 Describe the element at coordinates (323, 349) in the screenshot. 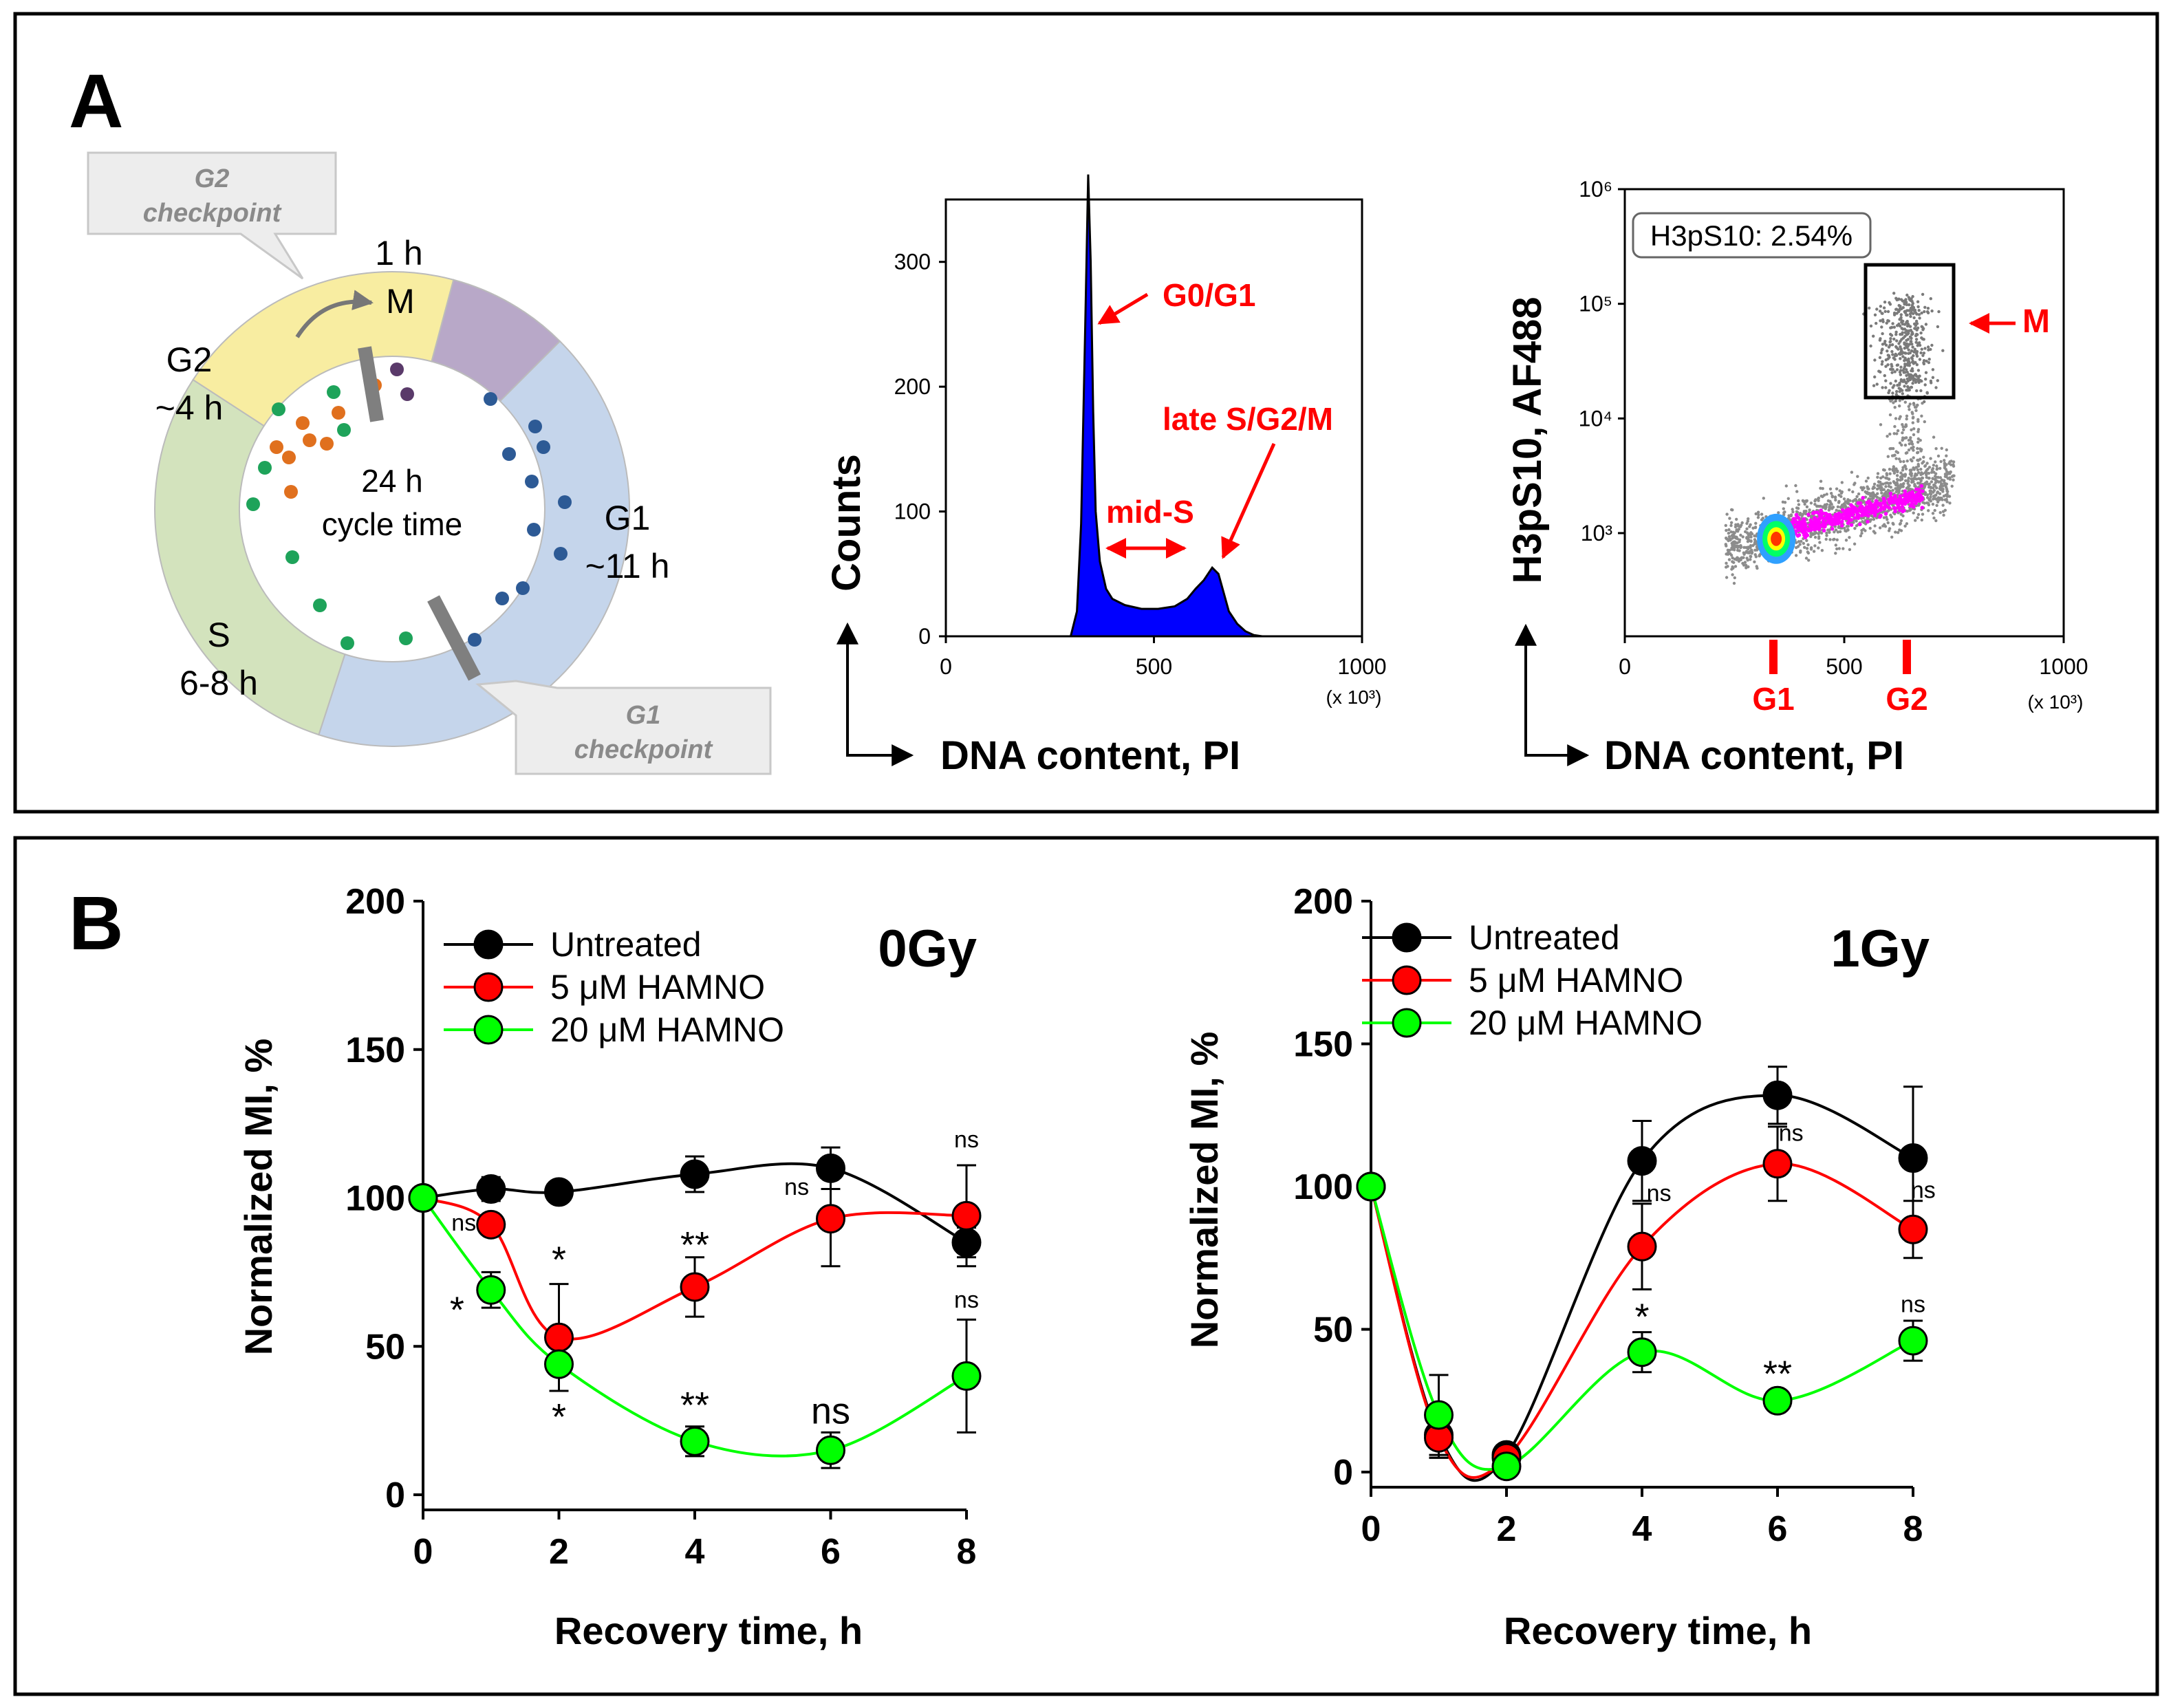

I see `cycle-segment-g2` at that location.